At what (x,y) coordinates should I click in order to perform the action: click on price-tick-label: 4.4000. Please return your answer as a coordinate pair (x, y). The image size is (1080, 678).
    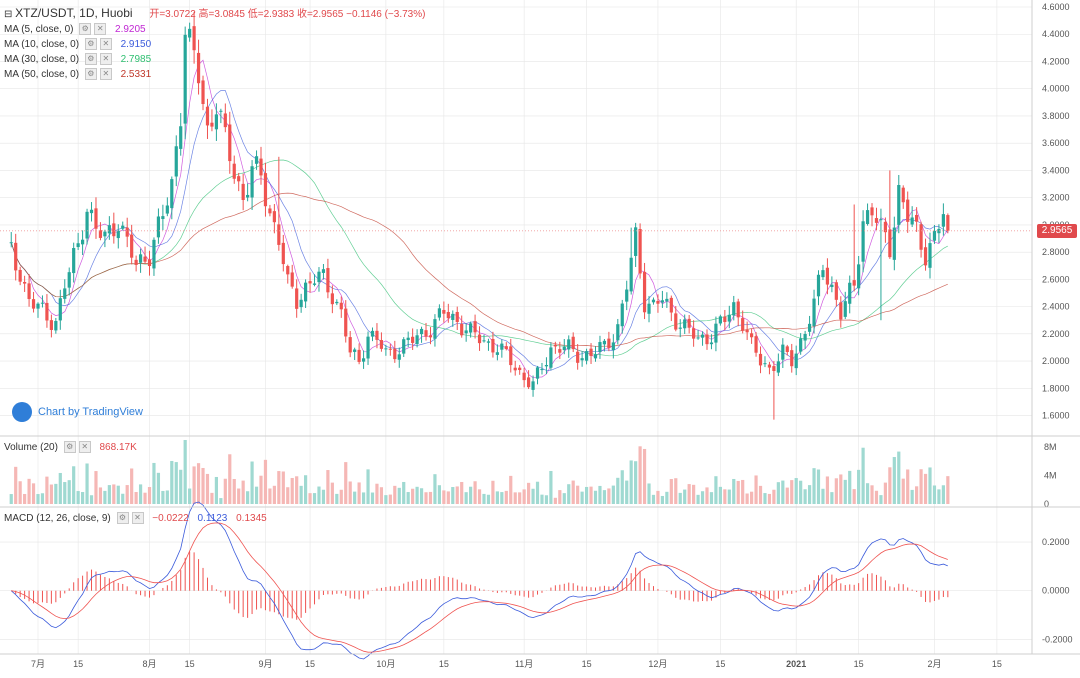
    Looking at the image, I should click on (1056, 34).